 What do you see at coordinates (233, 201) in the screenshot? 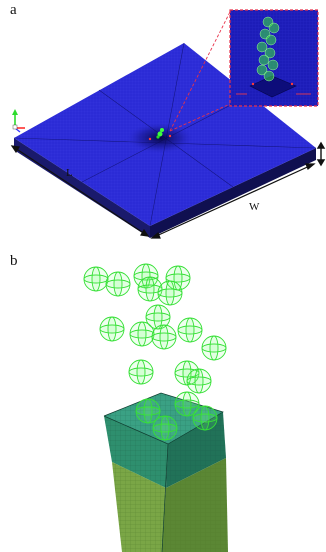
I see `width-dimension-line` at bounding box center [233, 201].